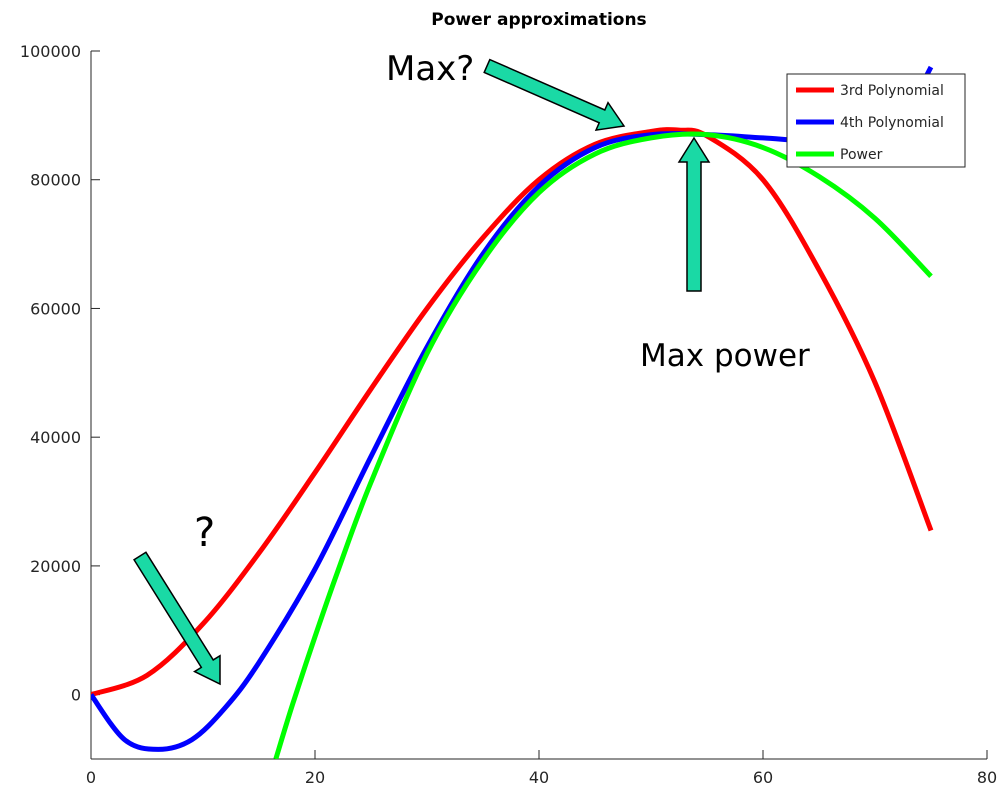 Image resolution: width=999 pixels, height=793 pixels. I want to click on x-tick-label: 20, so click(315, 777).